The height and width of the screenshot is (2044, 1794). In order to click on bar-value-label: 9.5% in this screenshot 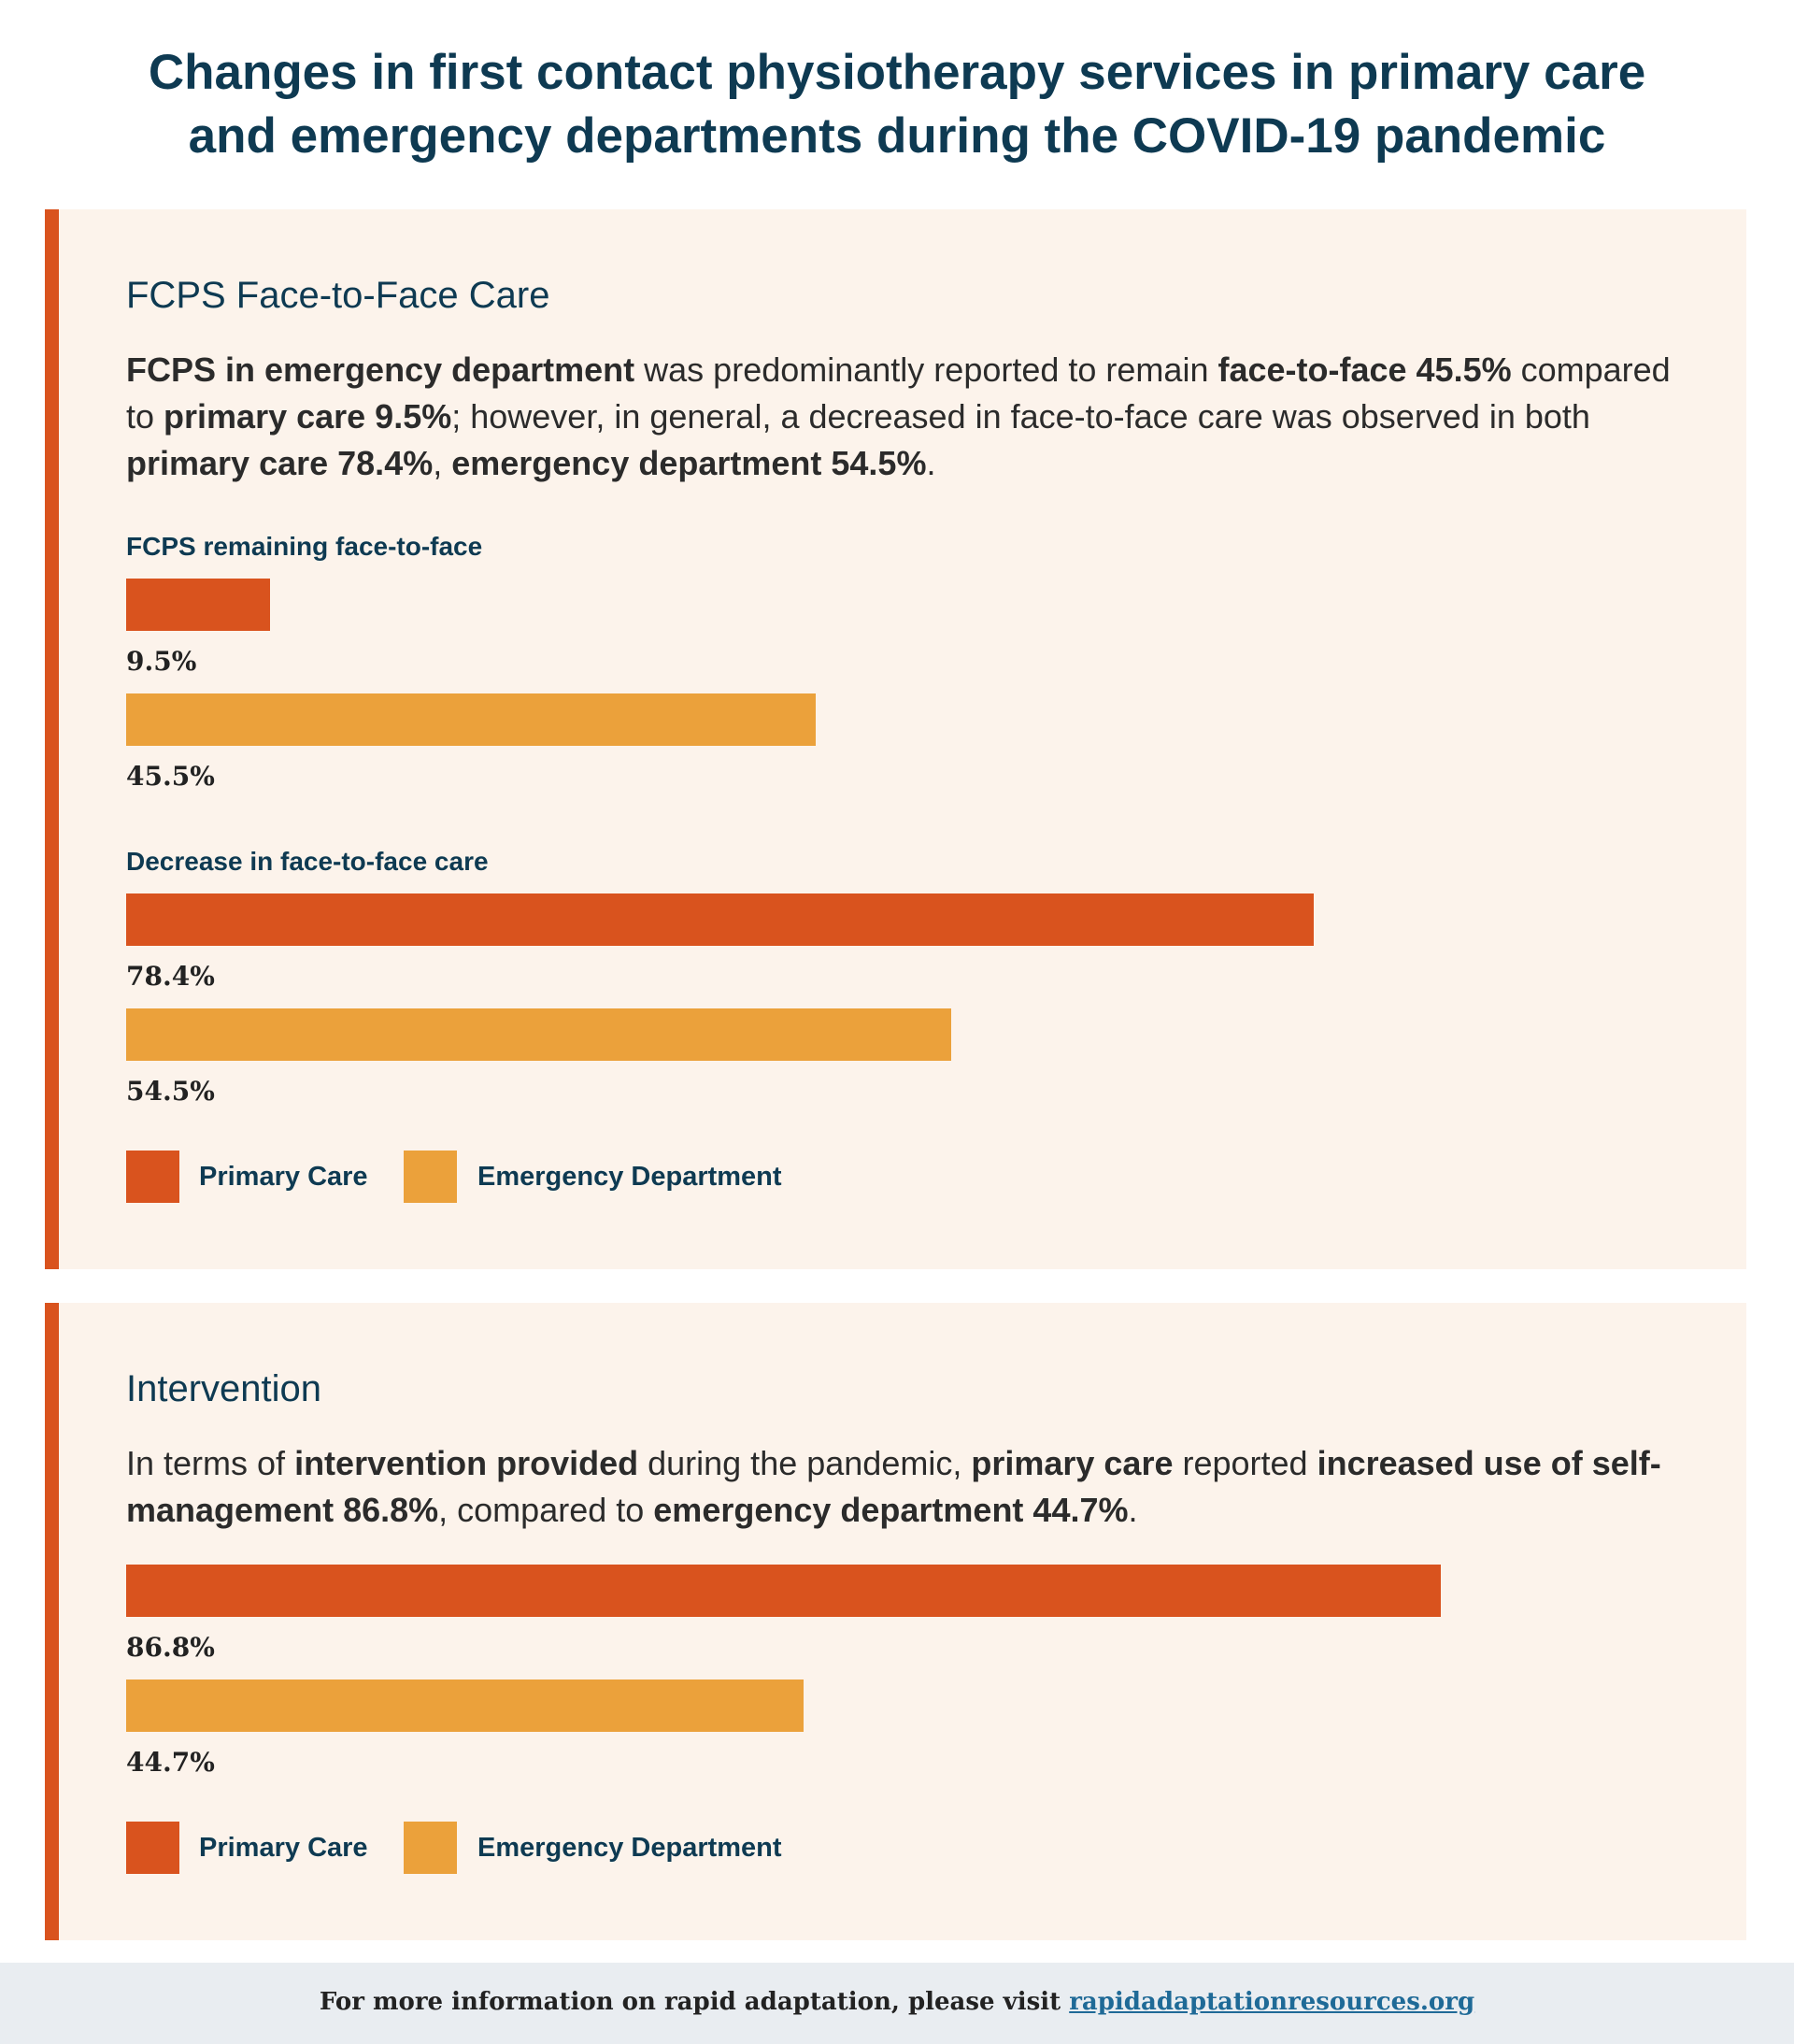, I will do `click(161, 661)`.